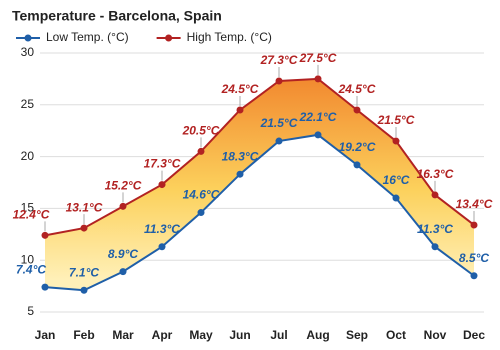 The width and height of the screenshot is (500, 350). I want to click on value-label: 14.6°C, so click(201, 195).